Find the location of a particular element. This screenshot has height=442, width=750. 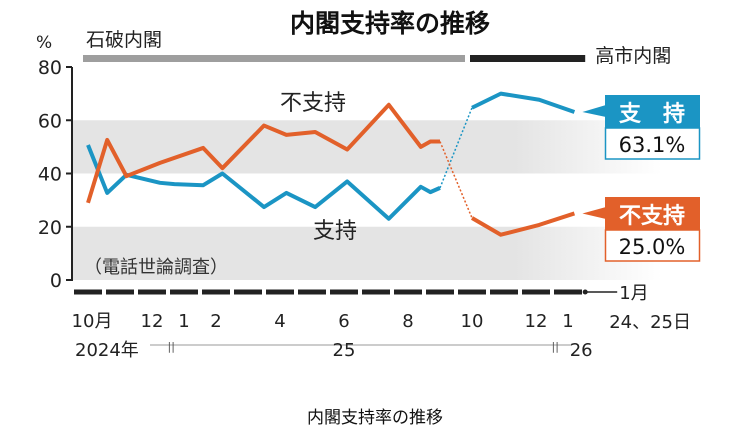

callout-value: 25.0% is located at coordinates (652, 247).